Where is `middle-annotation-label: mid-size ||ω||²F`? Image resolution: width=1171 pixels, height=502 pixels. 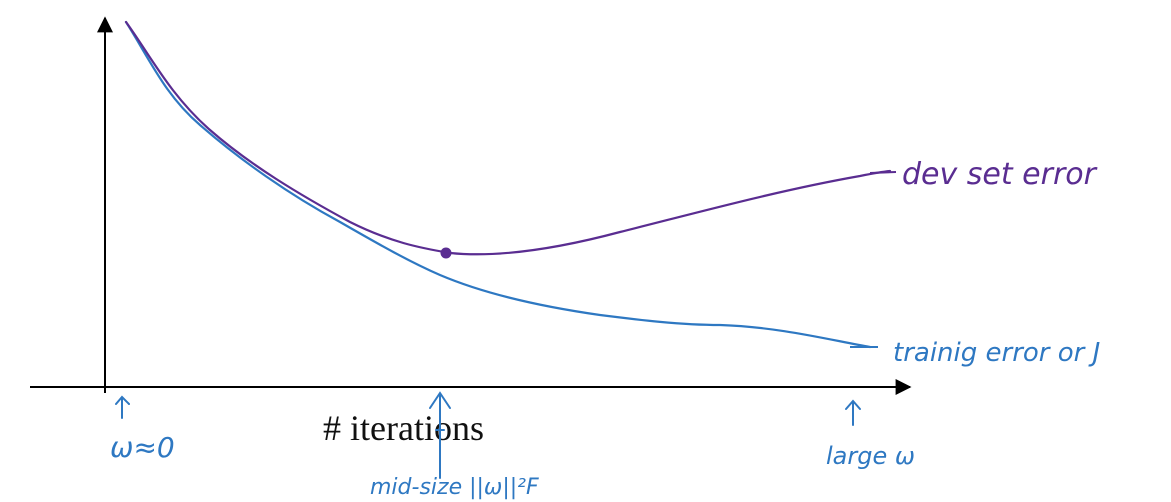 middle-annotation-label: mid-size ||ω||²F is located at coordinates (454, 487).